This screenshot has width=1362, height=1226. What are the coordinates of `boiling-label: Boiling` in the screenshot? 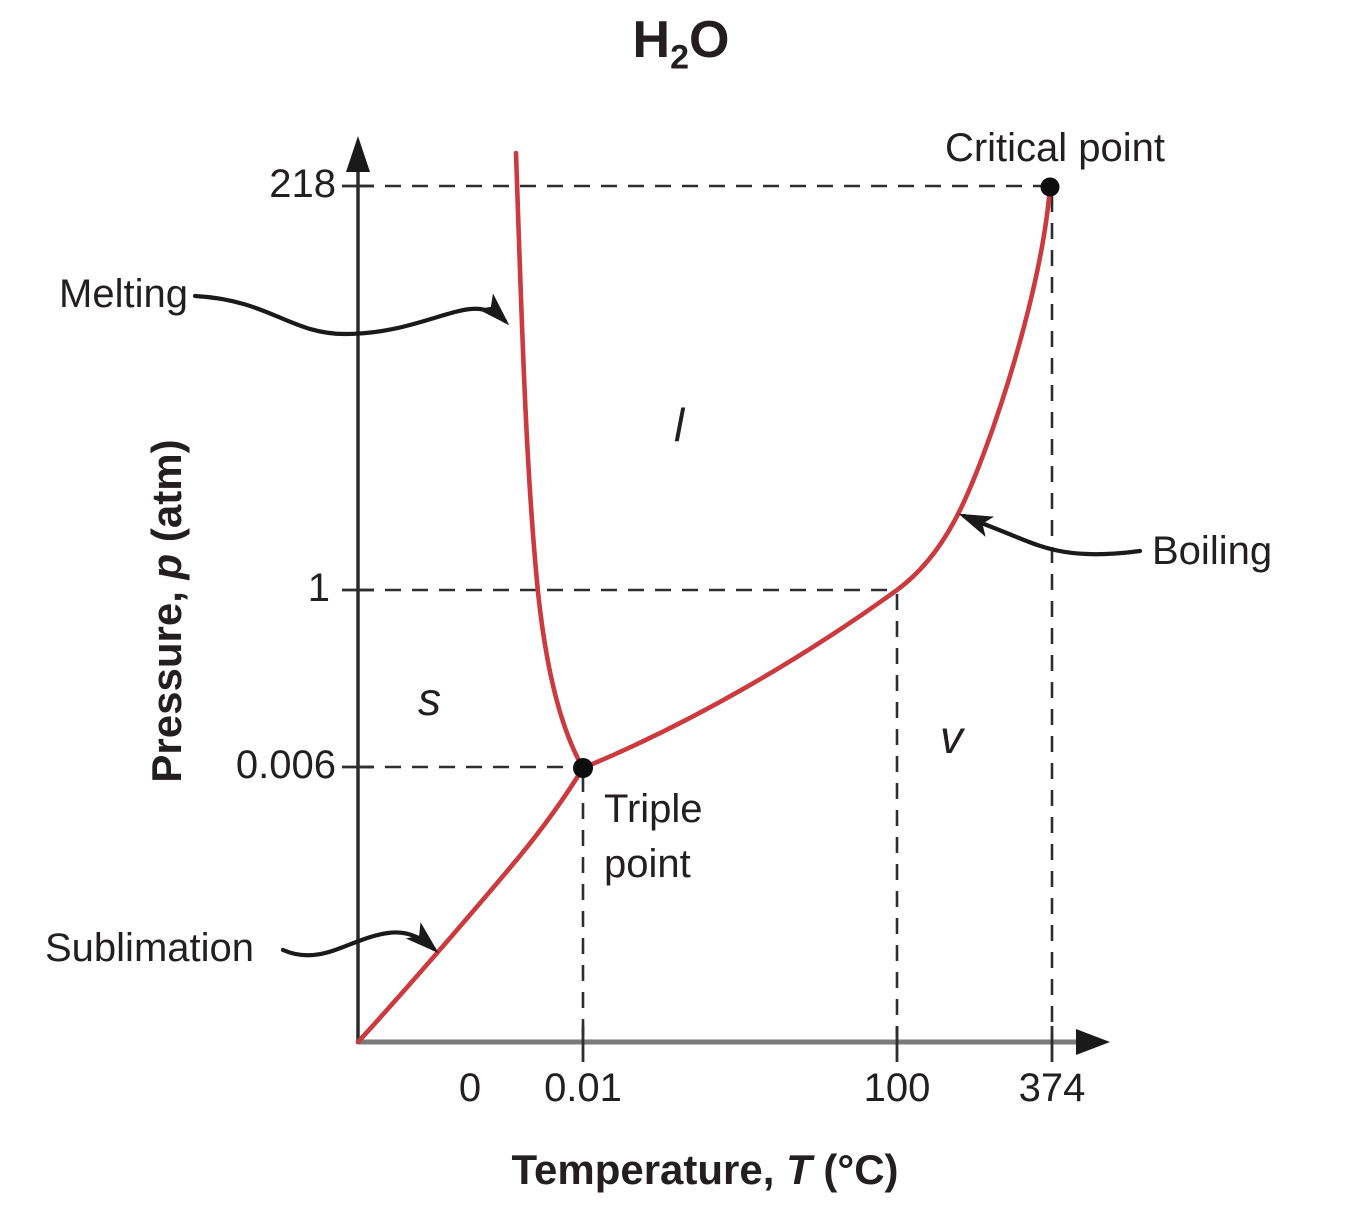 It's located at (1212, 551).